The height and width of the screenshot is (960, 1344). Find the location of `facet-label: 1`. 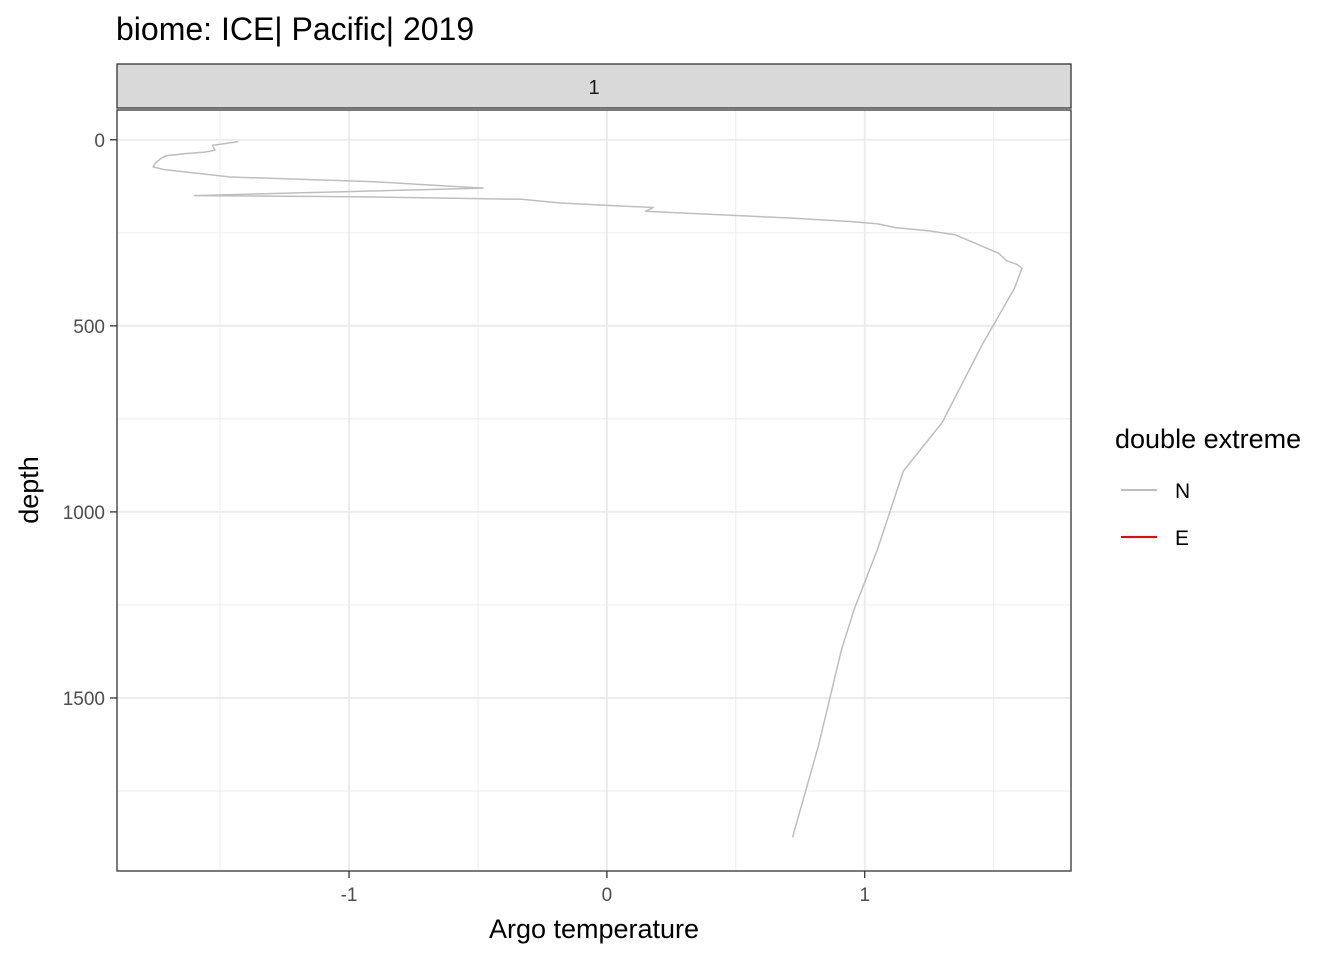

facet-label: 1 is located at coordinates (593, 88).